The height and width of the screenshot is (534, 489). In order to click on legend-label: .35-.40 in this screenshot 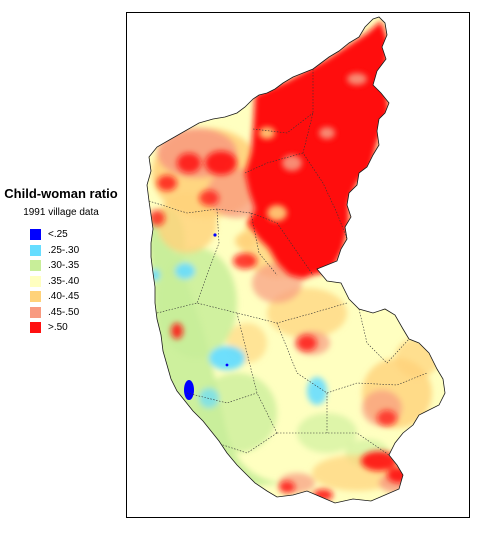, I will do `click(64, 281)`.